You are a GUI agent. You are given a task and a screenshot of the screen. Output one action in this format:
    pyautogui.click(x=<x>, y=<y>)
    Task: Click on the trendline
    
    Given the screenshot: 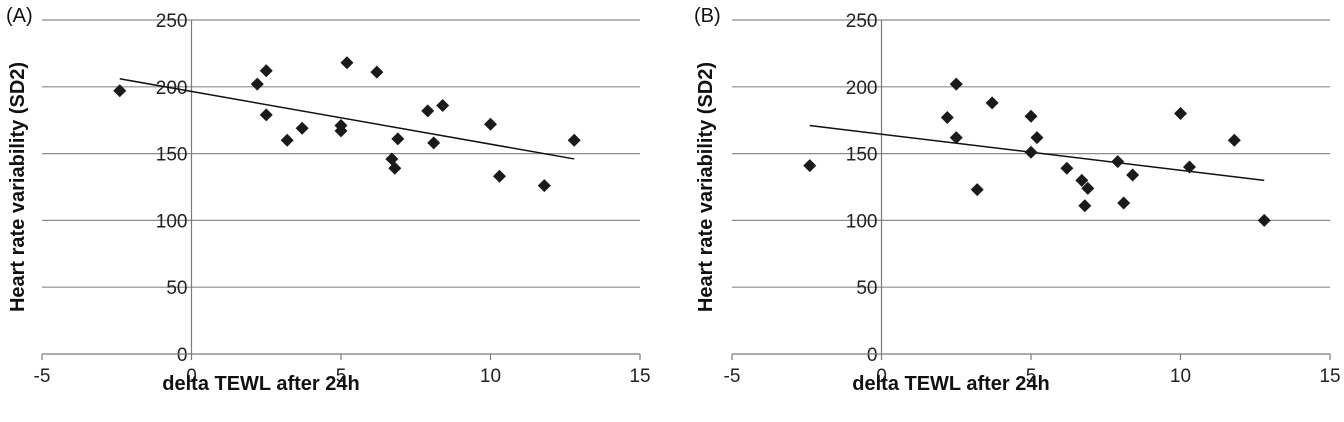 What is the action you would take?
    pyautogui.click(x=347, y=119)
    